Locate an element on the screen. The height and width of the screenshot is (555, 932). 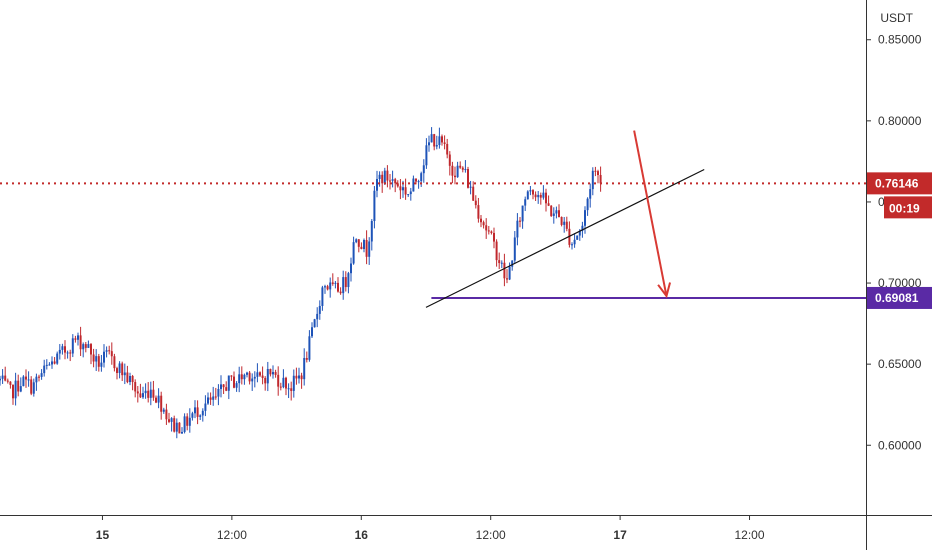
down-arrow-shaft is located at coordinates (650, 213).